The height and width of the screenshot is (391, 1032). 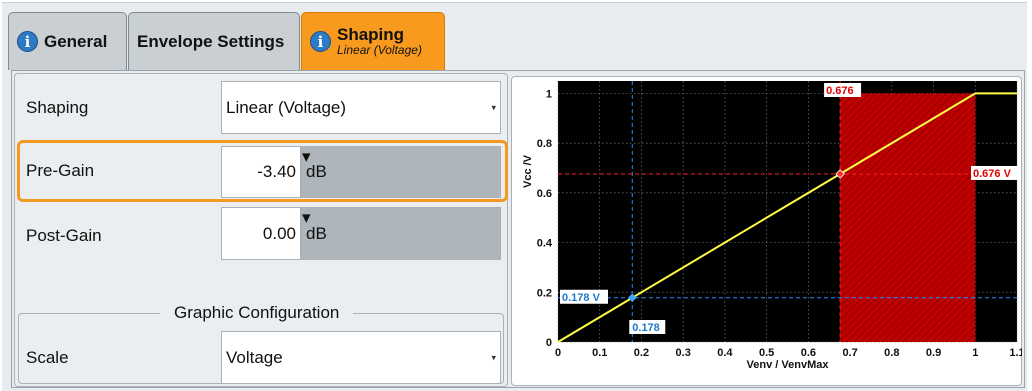 I want to click on y-axis-label: Vcc /V, so click(x=528, y=171).